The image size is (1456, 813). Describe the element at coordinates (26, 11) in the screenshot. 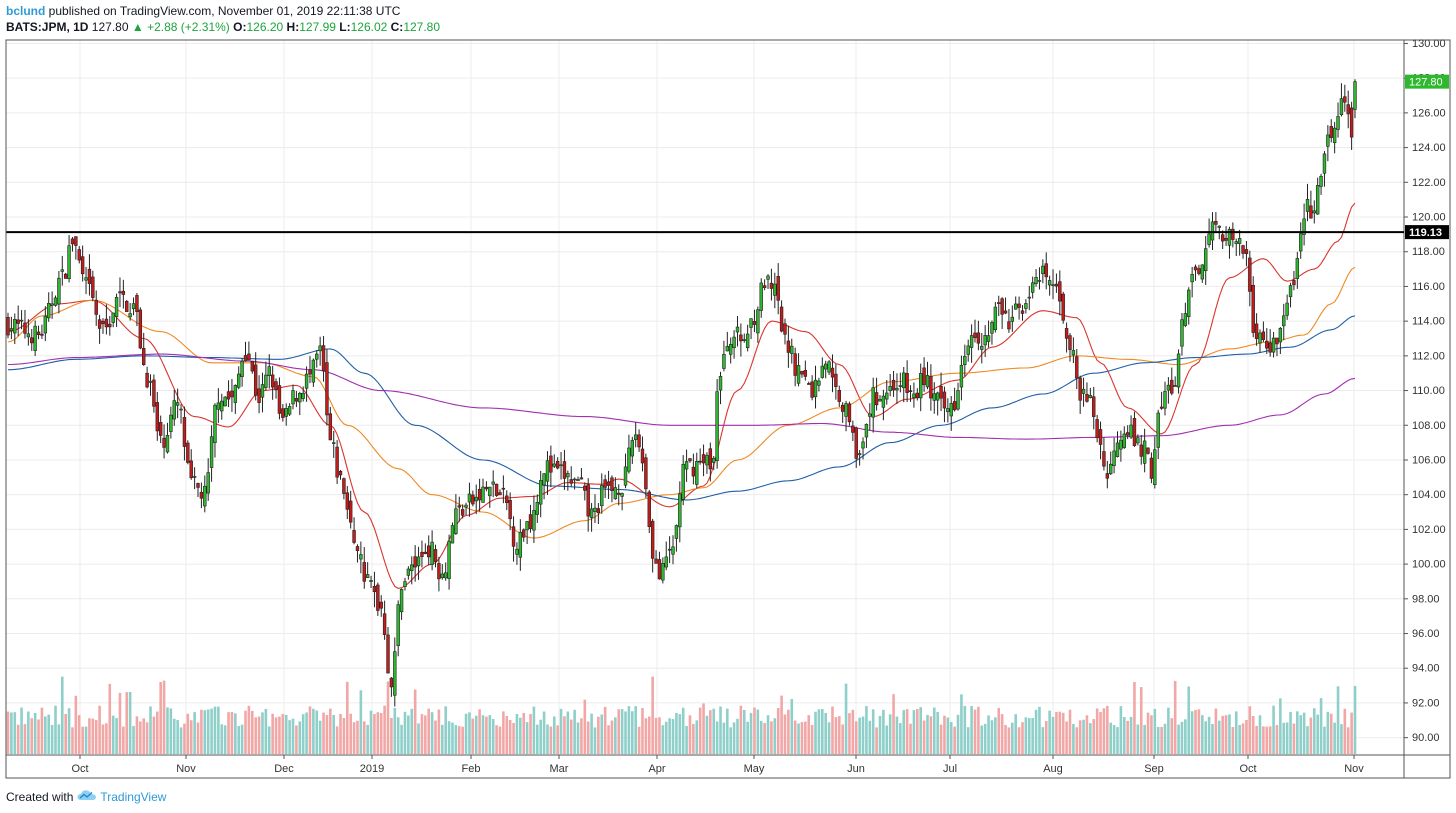

I see `author-name: bclund` at that location.